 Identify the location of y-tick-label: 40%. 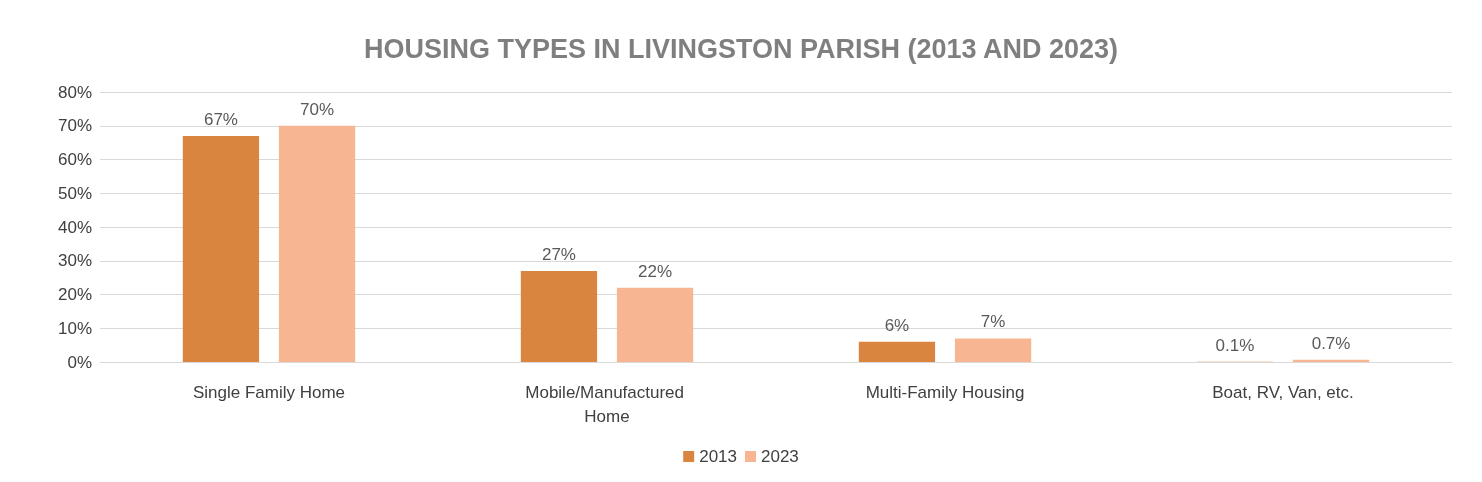
(74, 227).